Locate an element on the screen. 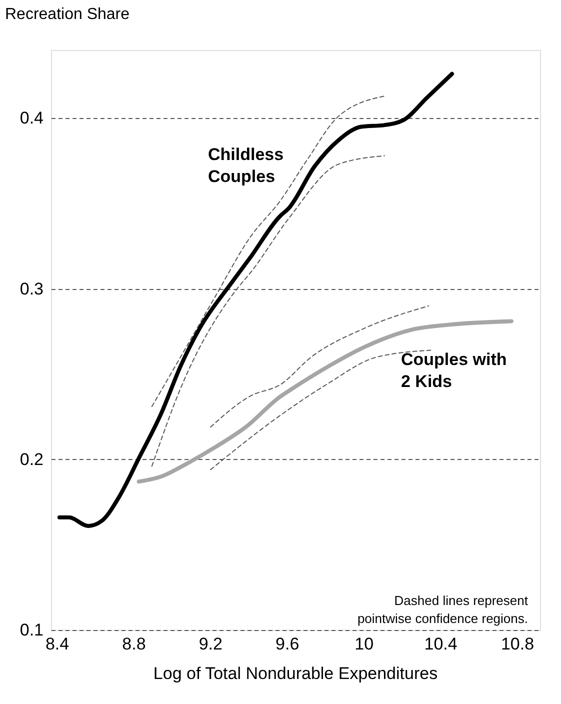 The width and height of the screenshot is (561, 704). x-tick-label: 8.4 is located at coordinates (57, 644).